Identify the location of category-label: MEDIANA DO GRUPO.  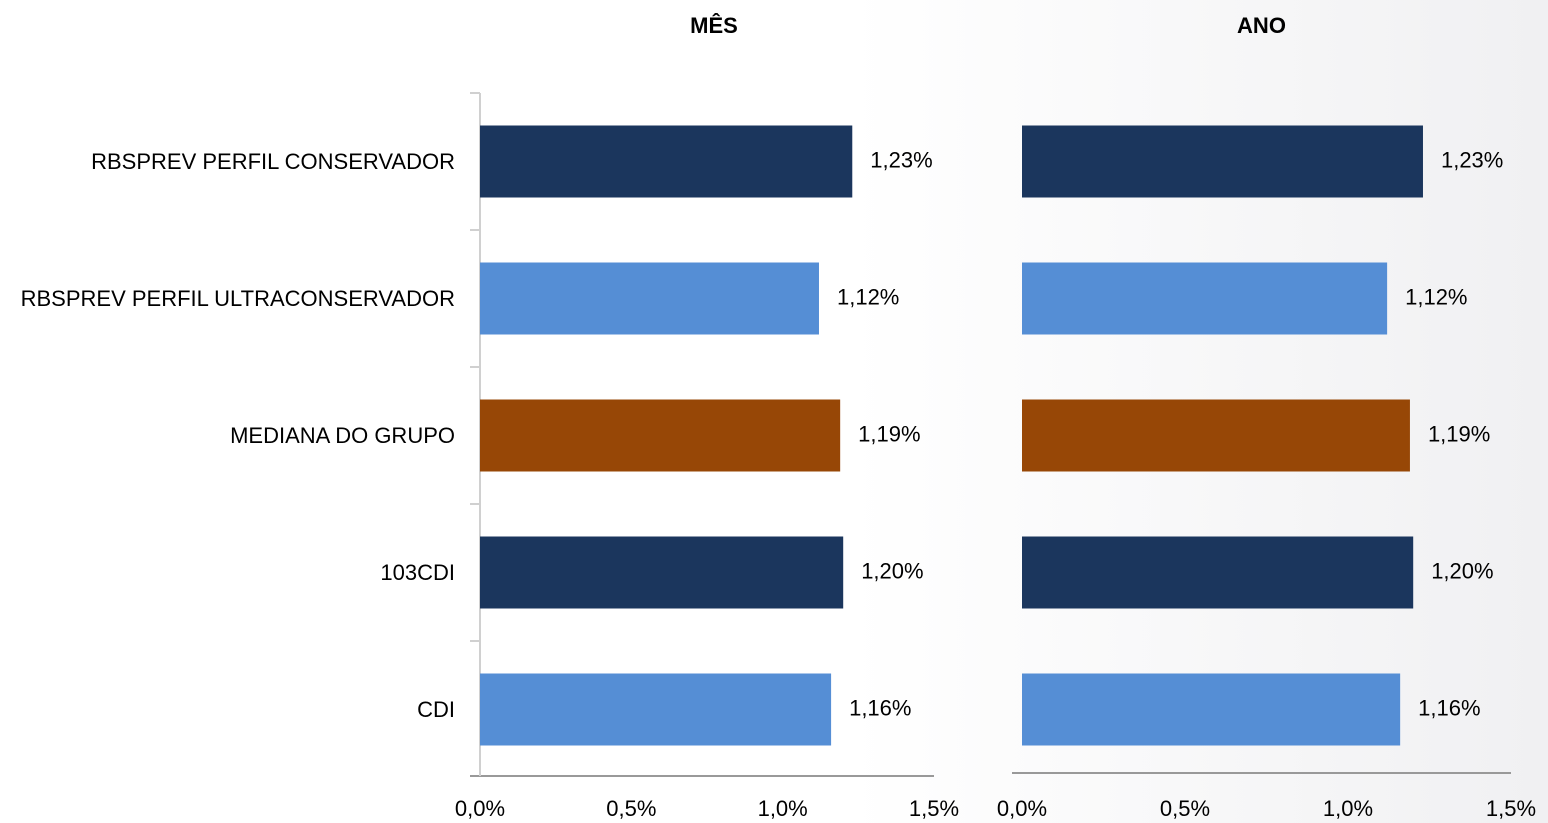
(230, 436).